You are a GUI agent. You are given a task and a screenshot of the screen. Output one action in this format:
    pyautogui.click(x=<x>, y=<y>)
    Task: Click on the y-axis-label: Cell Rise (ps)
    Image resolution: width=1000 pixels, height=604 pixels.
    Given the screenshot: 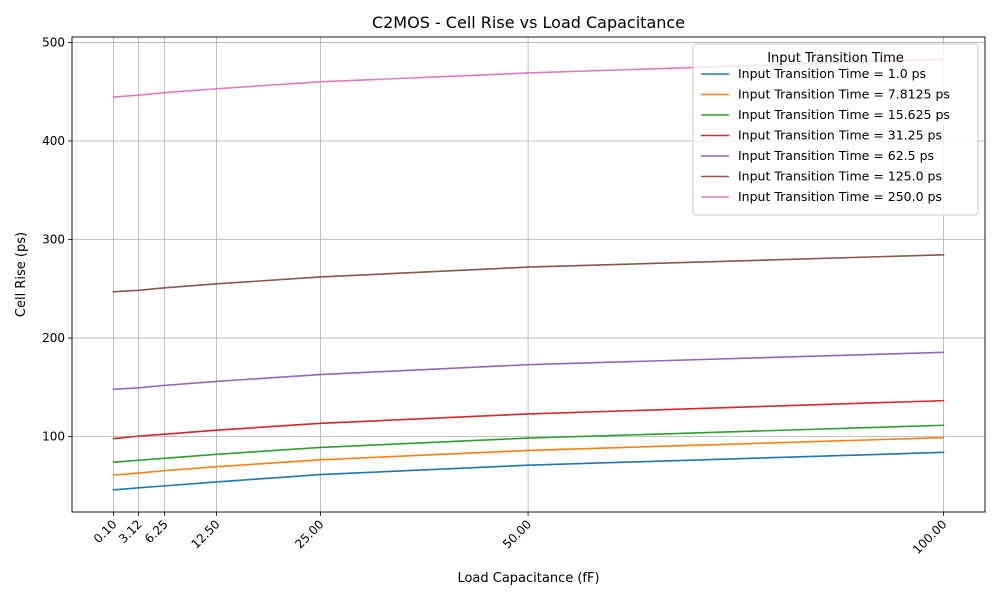 What is the action you would take?
    pyautogui.click(x=21, y=274)
    